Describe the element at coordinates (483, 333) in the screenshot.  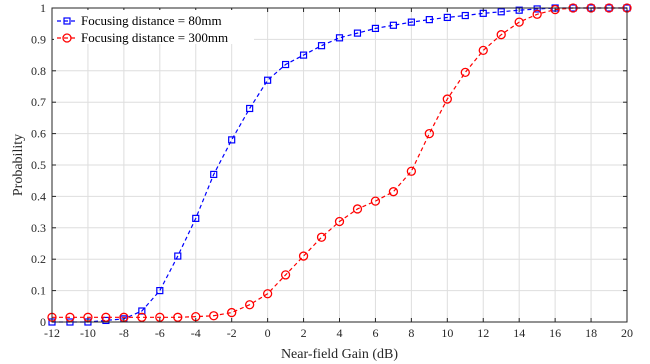
I see `x-tick-label: 12` at that location.